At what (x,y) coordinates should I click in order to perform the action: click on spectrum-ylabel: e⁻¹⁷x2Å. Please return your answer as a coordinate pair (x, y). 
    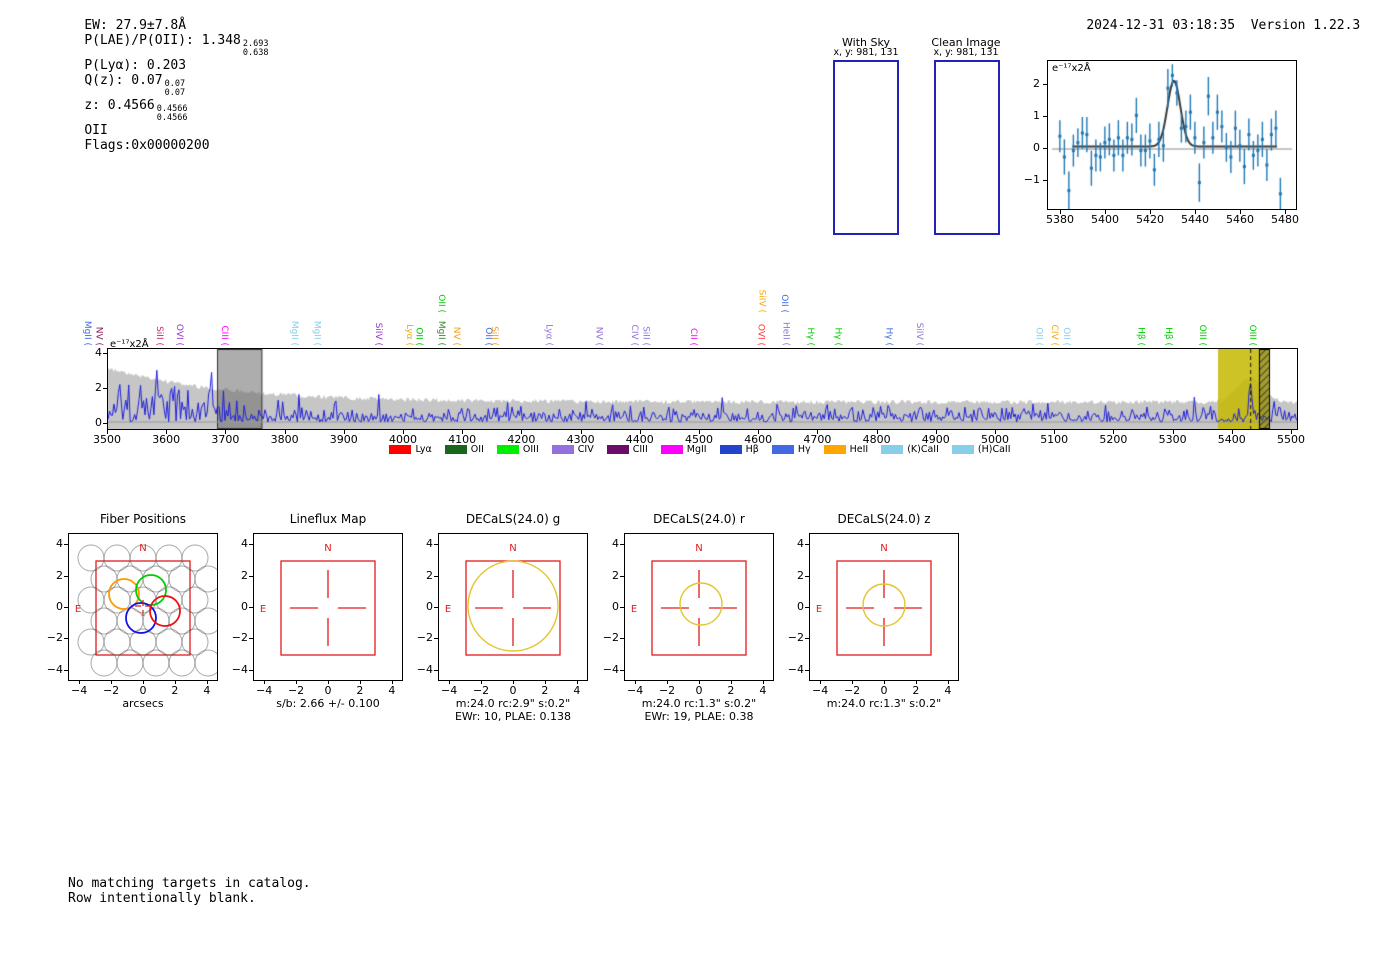
    Looking at the image, I should click on (129, 344).